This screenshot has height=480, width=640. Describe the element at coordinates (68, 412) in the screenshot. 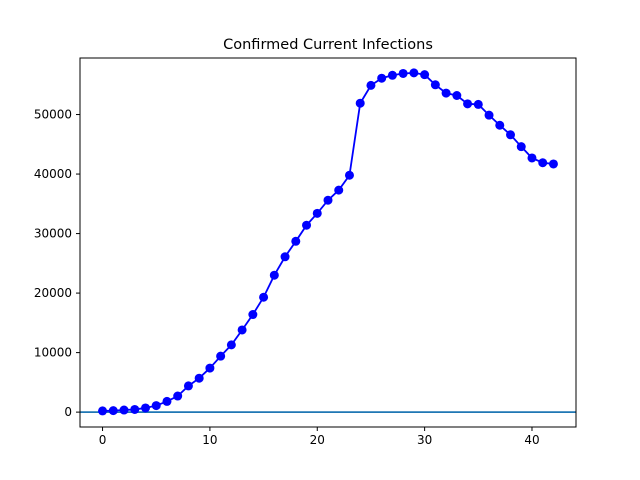

I see `y-tick-label: 0` at that location.